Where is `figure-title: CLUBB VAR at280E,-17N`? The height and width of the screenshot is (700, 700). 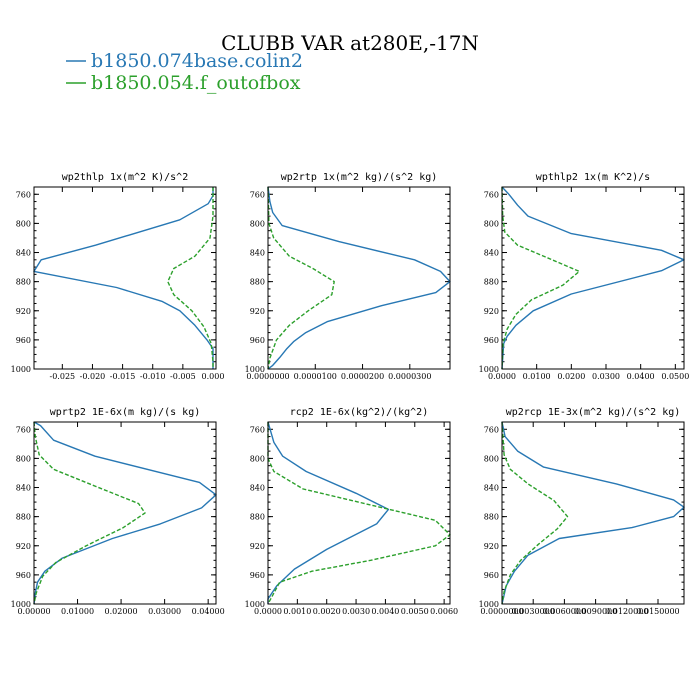 figure-title: CLUBB VAR at280E,-17N is located at coordinates (350, 43).